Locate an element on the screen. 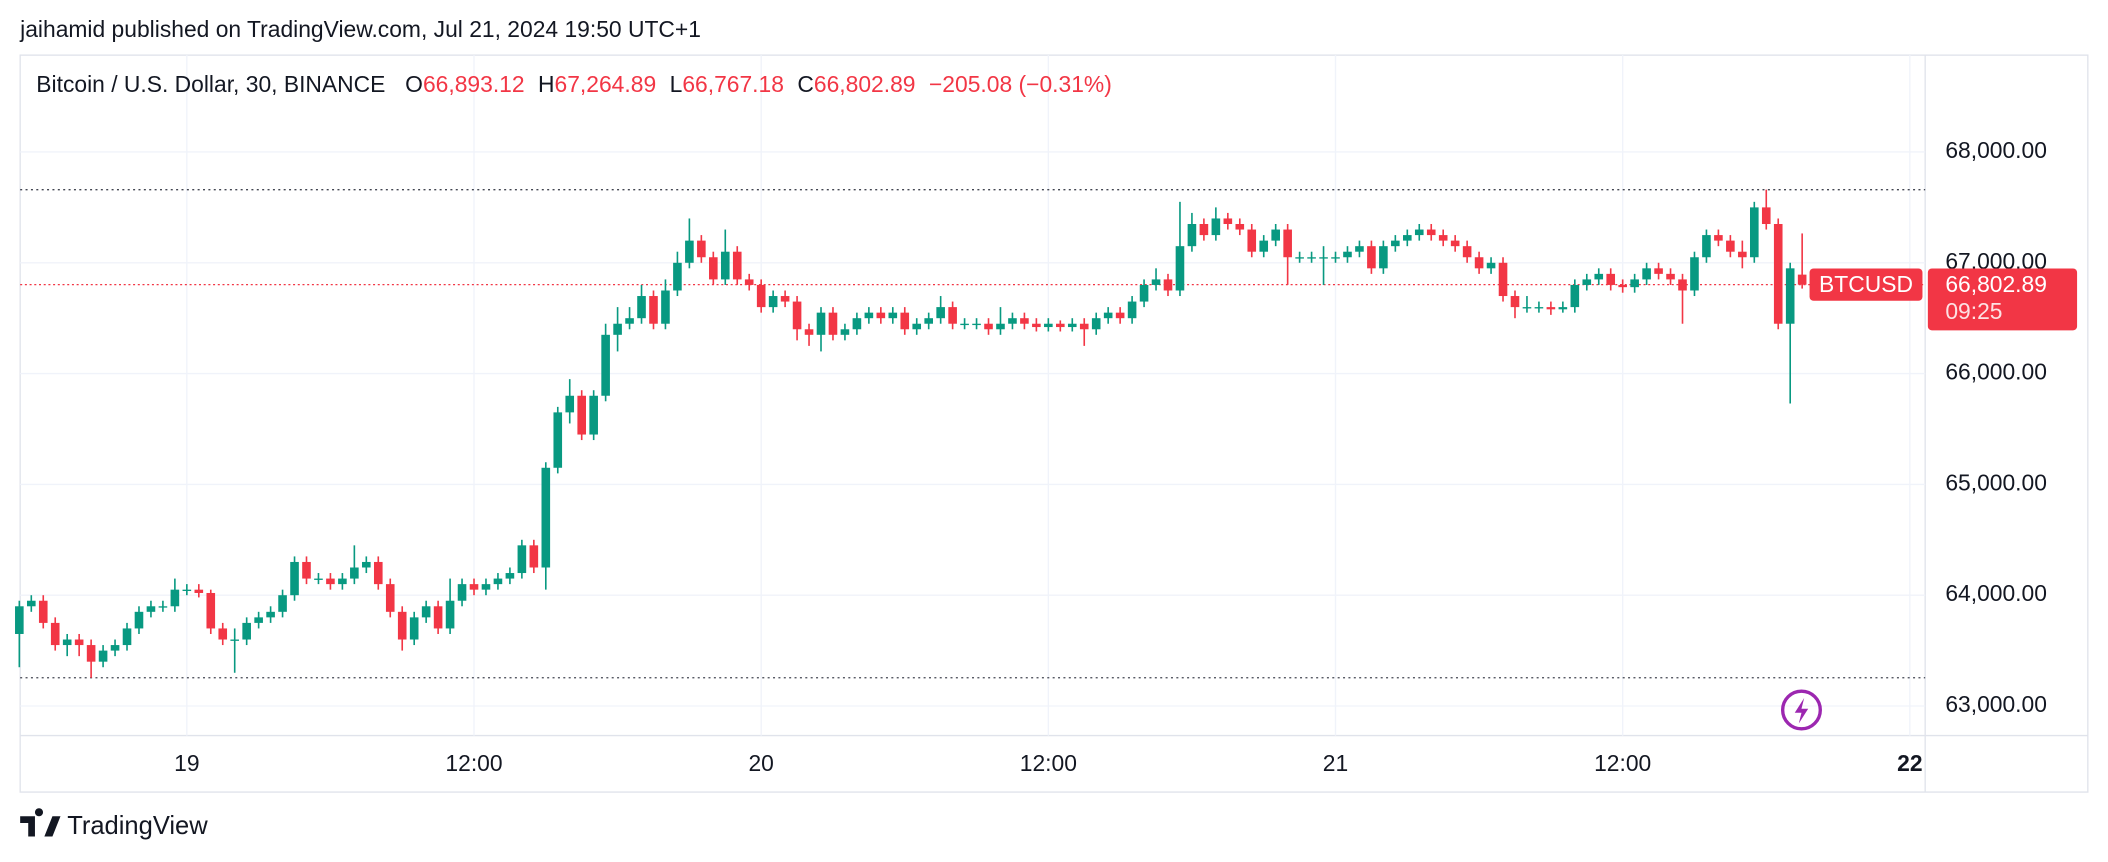 This screenshot has width=2108, height=862. price-tag is located at coordinates (2002, 299).